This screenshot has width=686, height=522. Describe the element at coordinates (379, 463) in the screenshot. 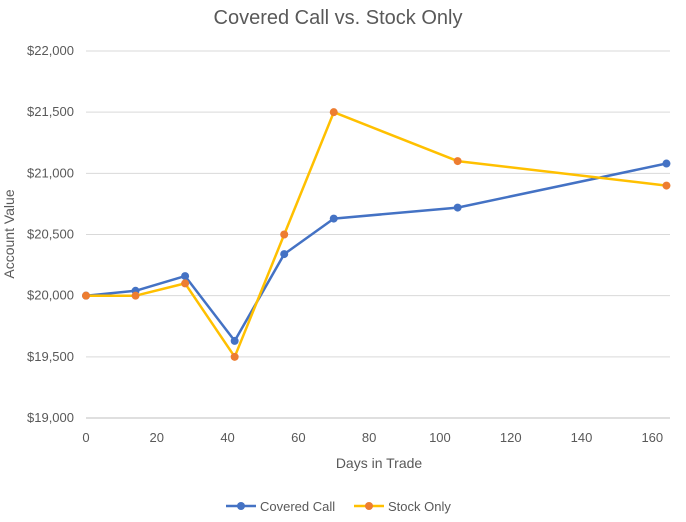

I see `x-axis-title: Days in Trade` at that location.